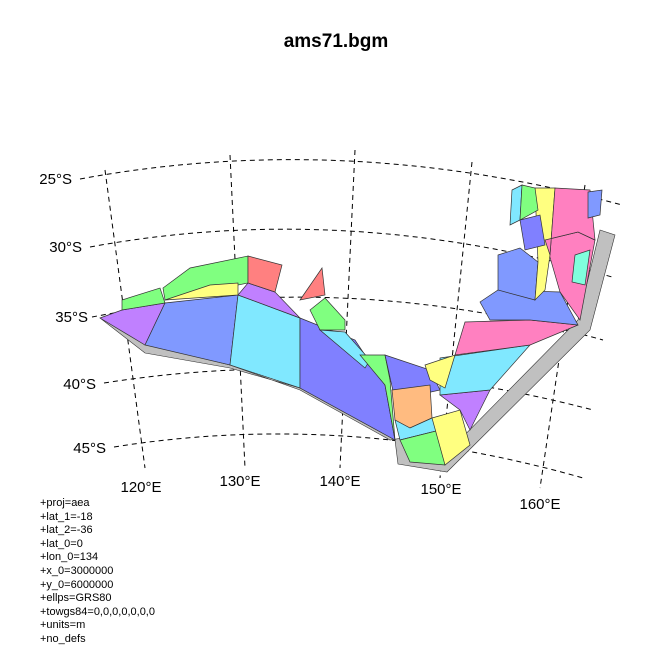 The width and height of the screenshot is (672, 672). Describe the element at coordinates (143, 299) in the screenshot. I see `box-green-west` at that location.